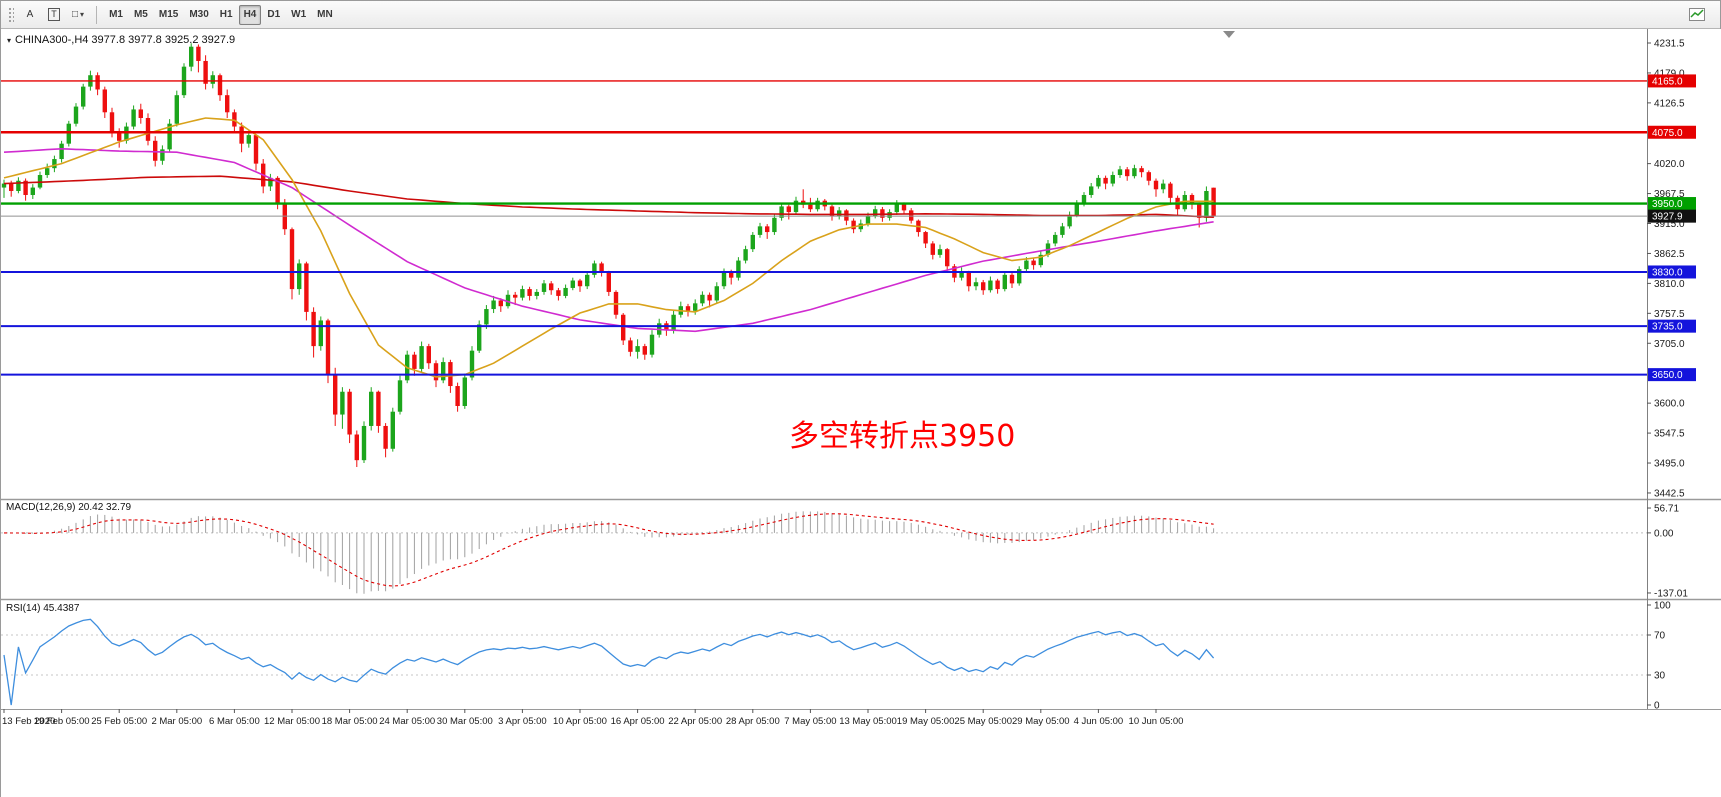 This screenshot has width=1721, height=797. I want to click on chart-shift-marker, so click(1229, 34).